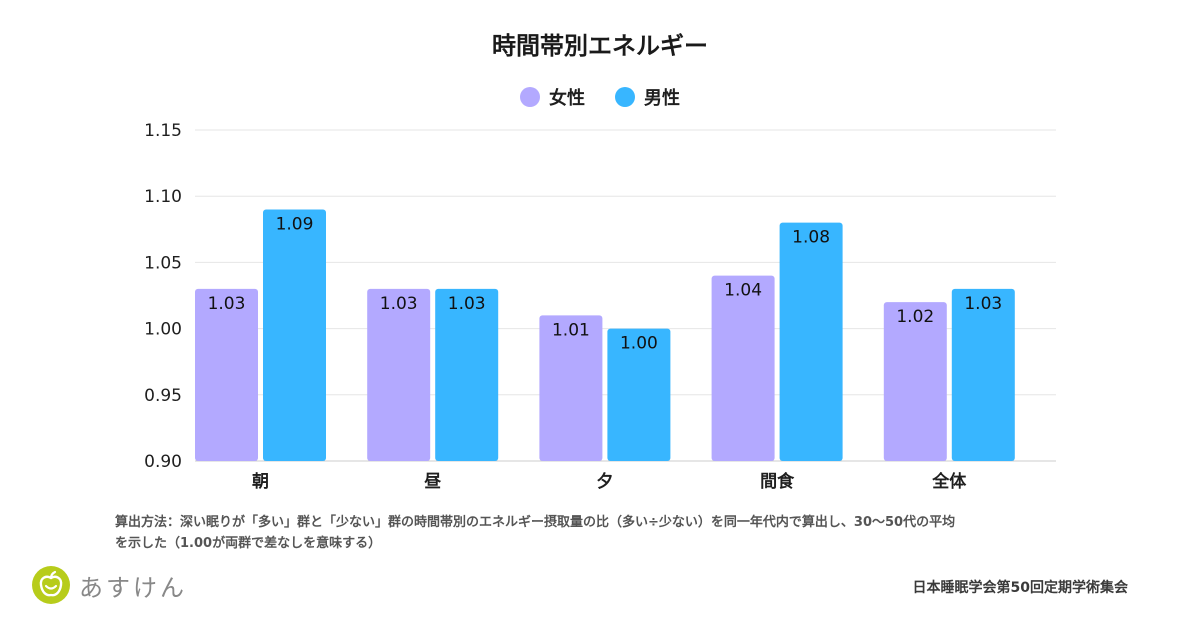 This screenshot has width=1200, height=630. Describe the element at coordinates (811, 238) in the screenshot. I see `bar-value-label: 1.08` at that location.